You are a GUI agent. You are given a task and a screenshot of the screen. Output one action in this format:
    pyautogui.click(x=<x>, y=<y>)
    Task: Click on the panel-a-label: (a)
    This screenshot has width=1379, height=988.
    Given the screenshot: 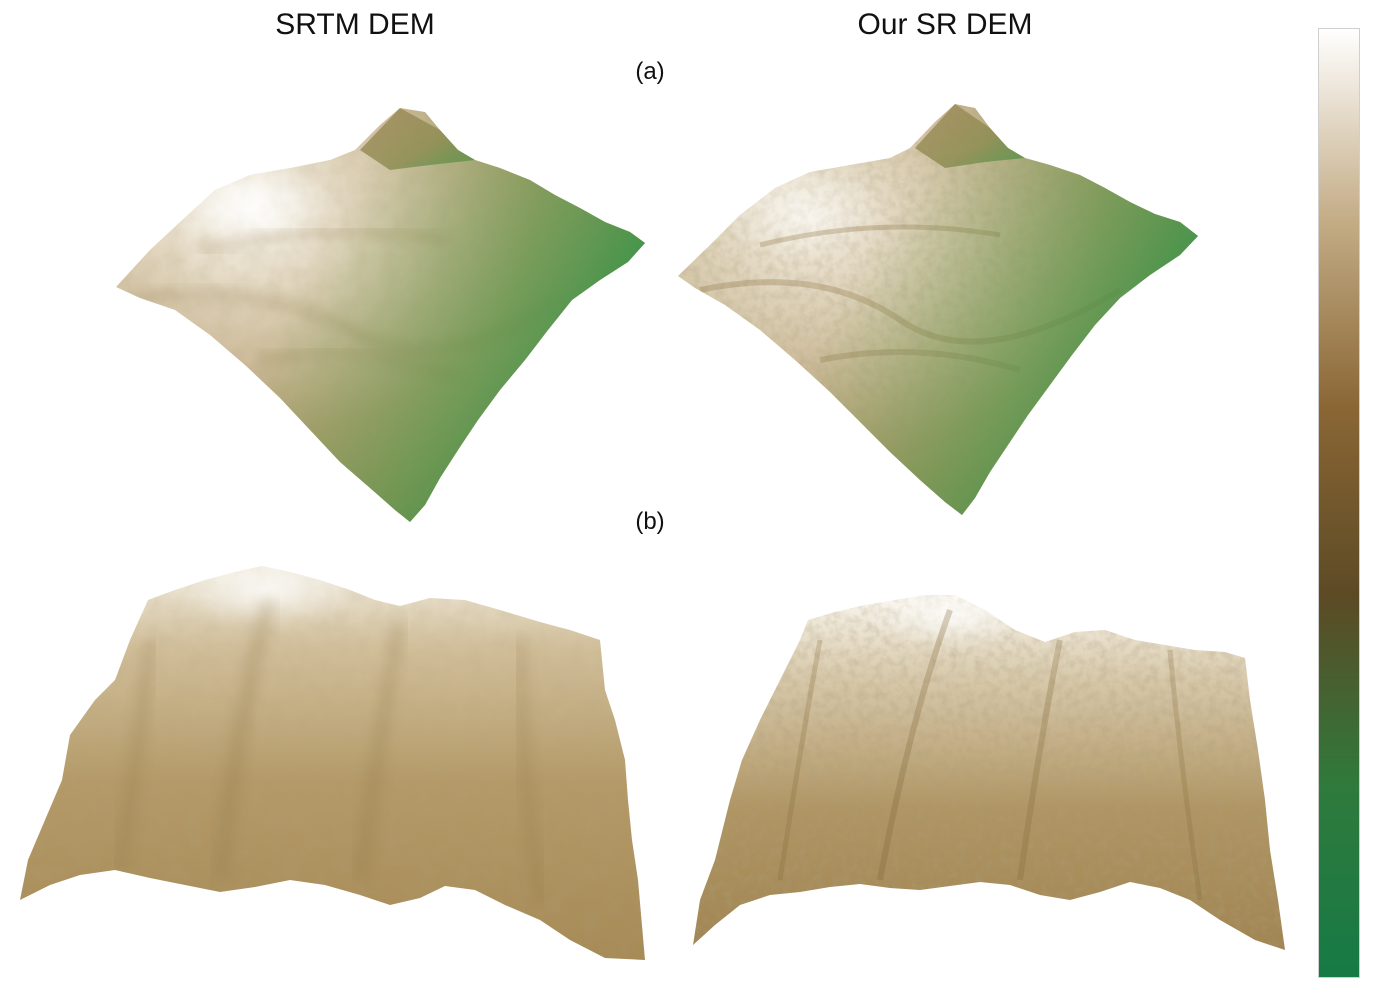 What is the action you would take?
    pyautogui.click(x=650, y=71)
    